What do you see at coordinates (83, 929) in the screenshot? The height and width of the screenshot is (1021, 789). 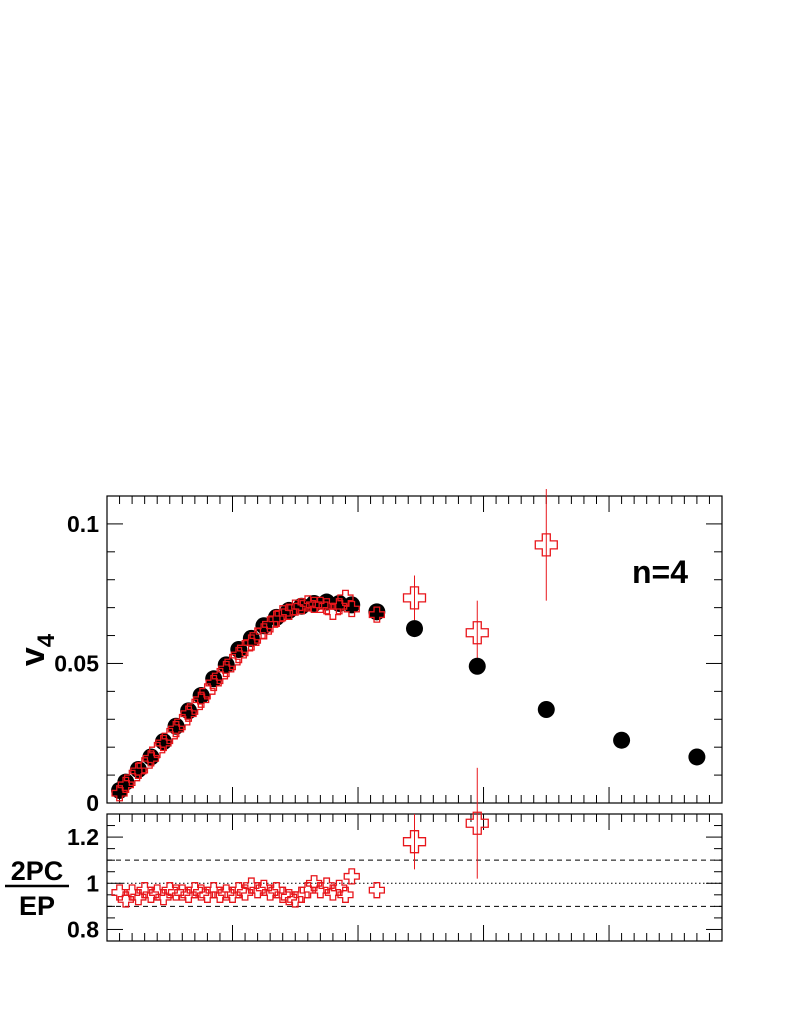 I see `y-tick-label: 0.8` at bounding box center [83, 929].